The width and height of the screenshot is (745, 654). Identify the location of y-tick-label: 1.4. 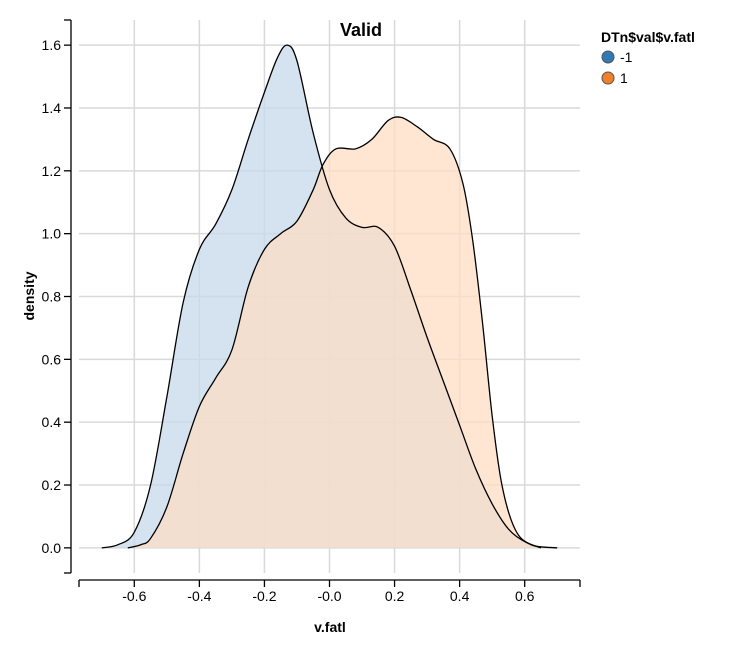
(52, 108).